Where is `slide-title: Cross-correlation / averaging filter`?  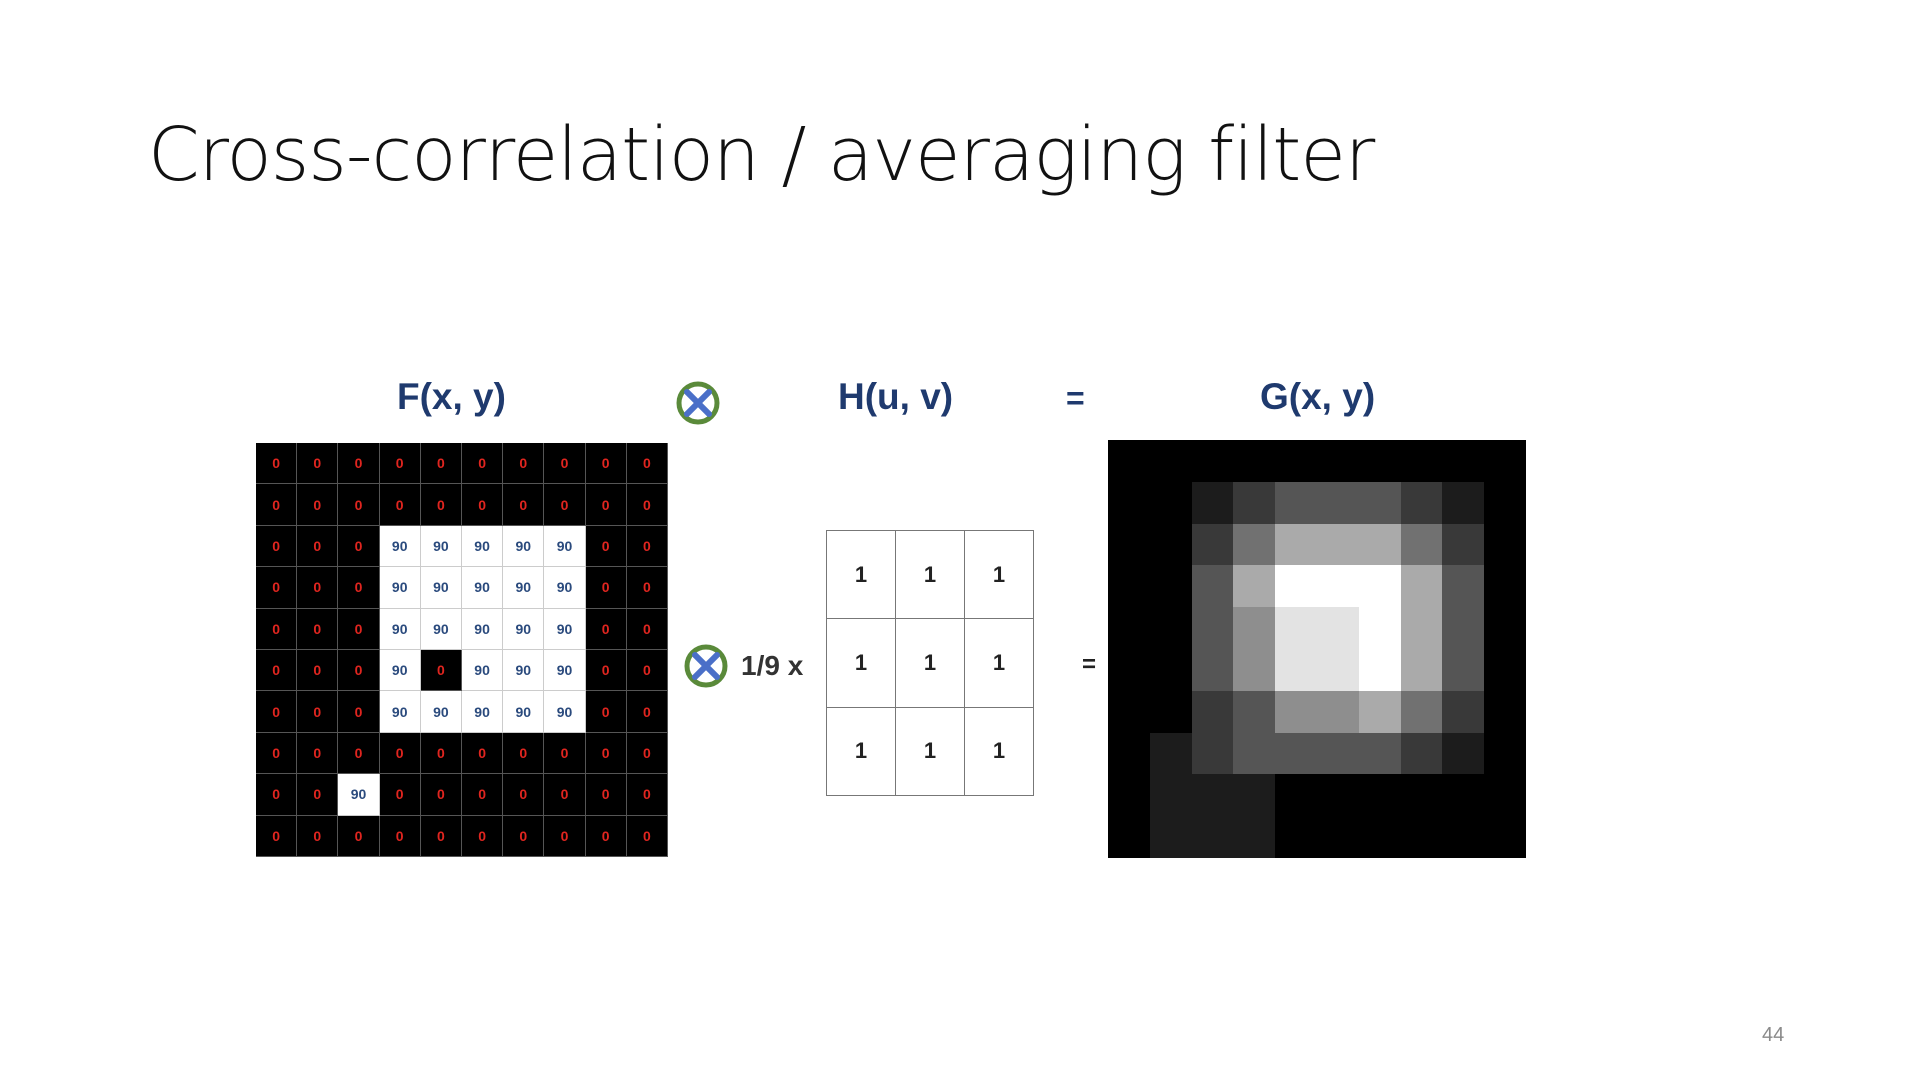 slide-title: Cross-correlation / averaging filter is located at coordinates (761, 155).